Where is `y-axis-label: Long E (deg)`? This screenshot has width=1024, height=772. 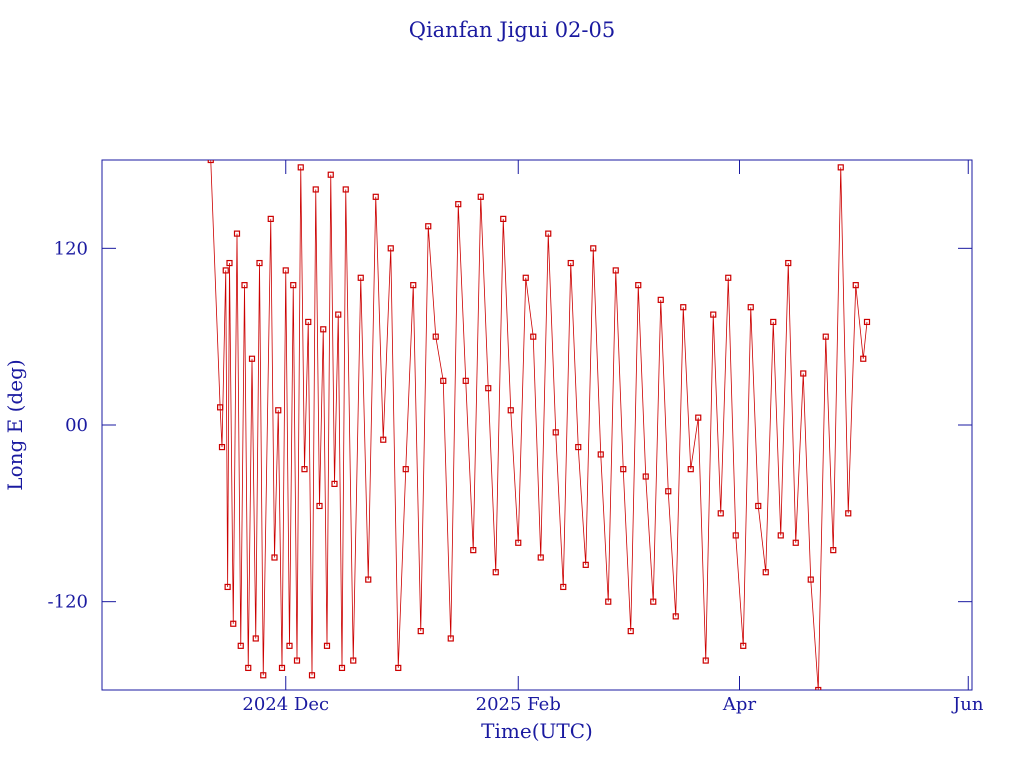 y-axis-label: Long E (deg) is located at coordinates (15, 424).